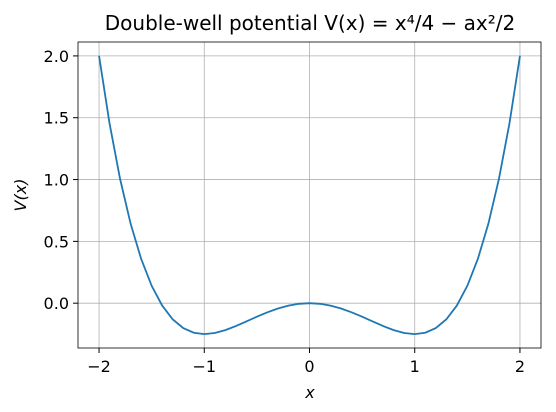 This screenshot has width=556, height=412. Describe the element at coordinates (56, 303) in the screenshot. I see `y-tick-label: 0.0` at that location.